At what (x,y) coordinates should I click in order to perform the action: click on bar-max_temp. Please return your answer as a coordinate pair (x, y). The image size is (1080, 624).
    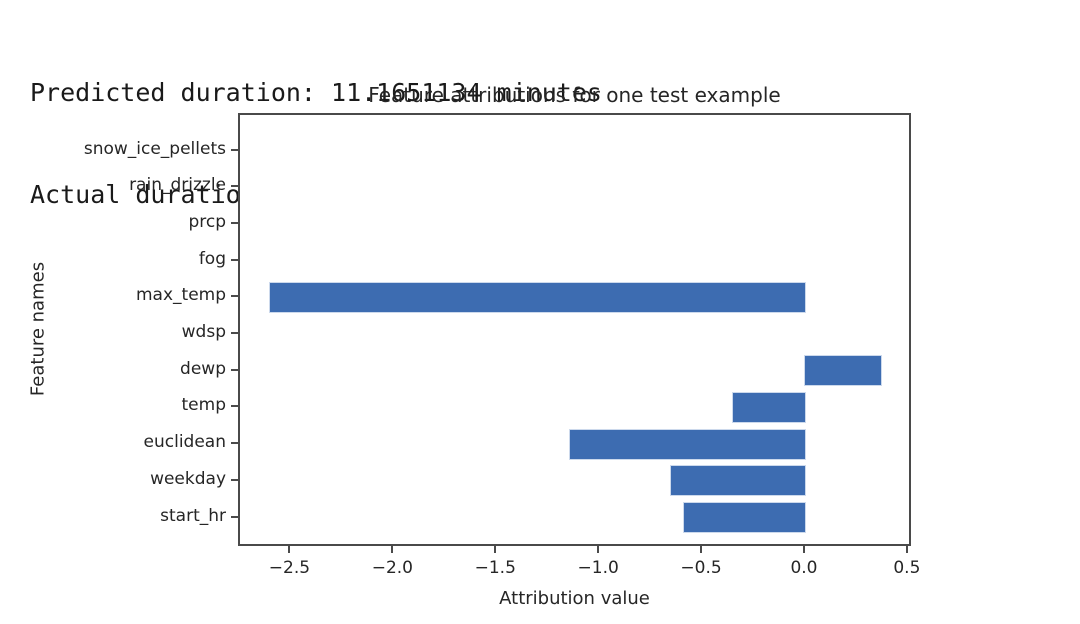
    Looking at the image, I should click on (537, 297).